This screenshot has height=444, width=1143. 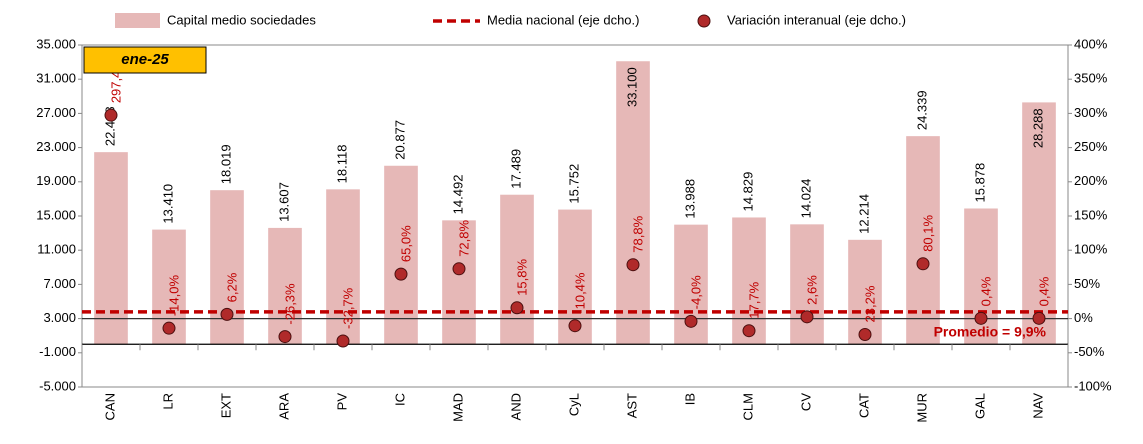 I want to click on x-tick-label: IB, so click(x=689, y=399).